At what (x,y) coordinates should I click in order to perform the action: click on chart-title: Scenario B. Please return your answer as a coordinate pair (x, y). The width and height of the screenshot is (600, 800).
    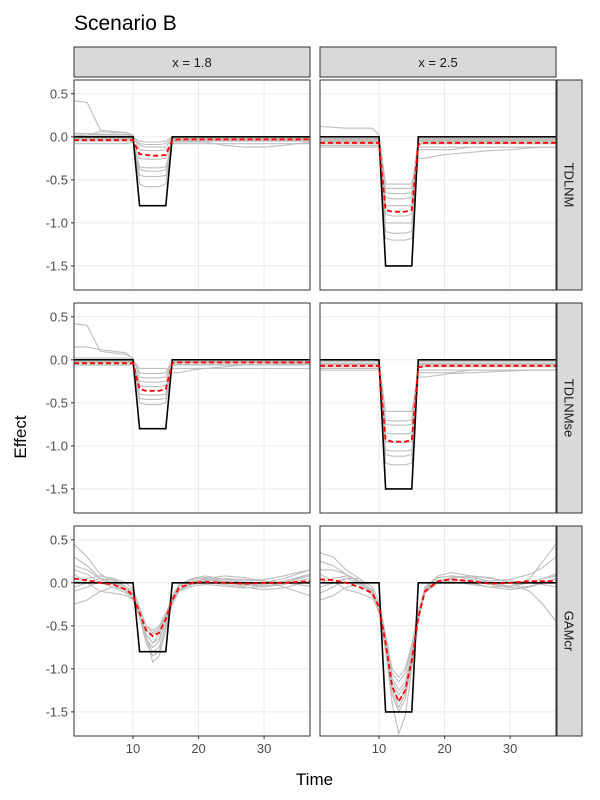
    Looking at the image, I should click on (125, 23).